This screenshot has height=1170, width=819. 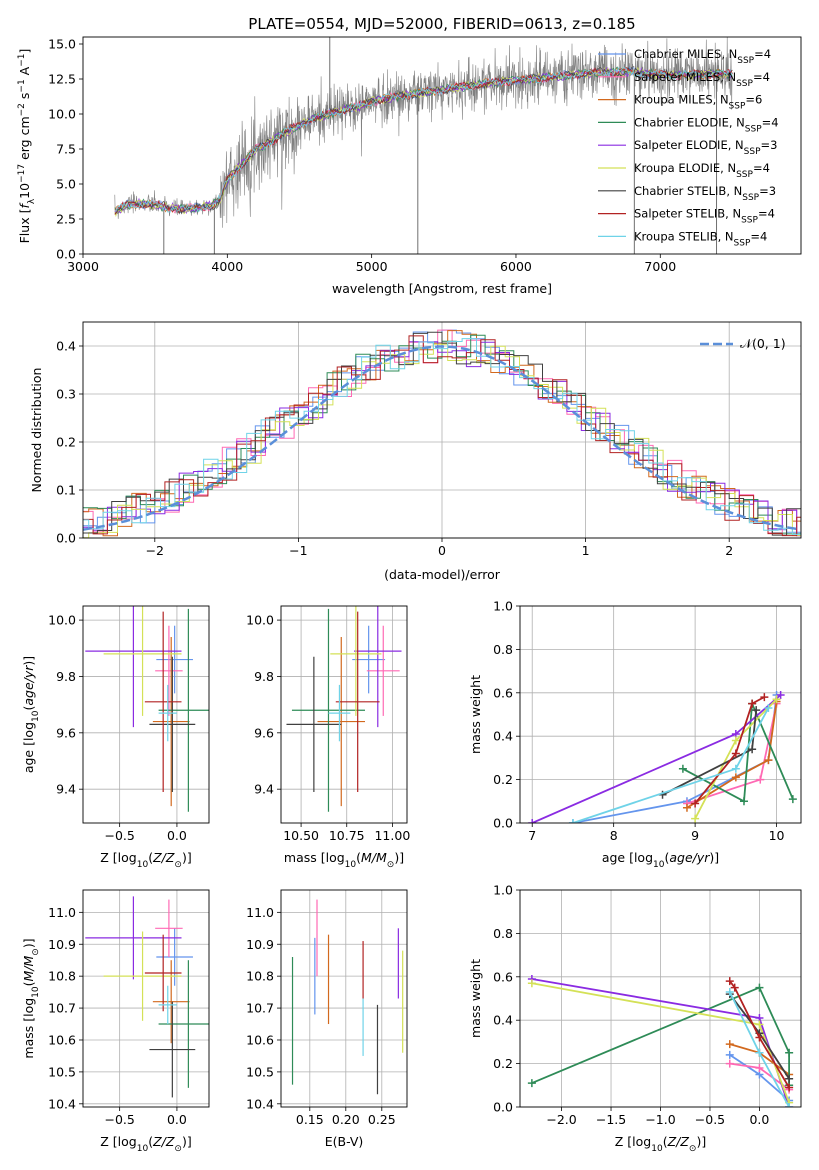 I want to click on errorbar-chabrier-stelib, so click(x=172, y=724).